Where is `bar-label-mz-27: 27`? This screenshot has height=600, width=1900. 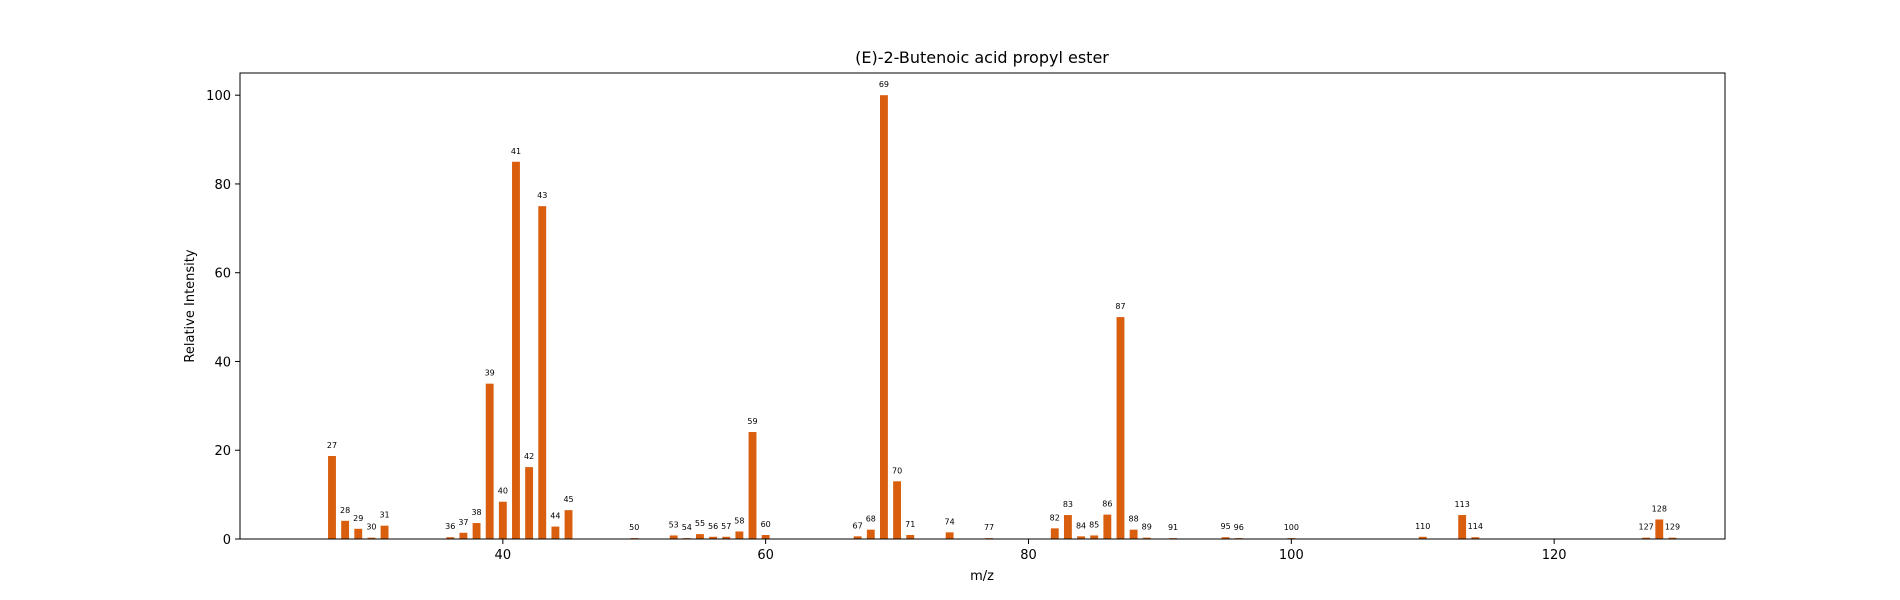
bar-label-mz-27: 27 is located at coordinates (332, 445).